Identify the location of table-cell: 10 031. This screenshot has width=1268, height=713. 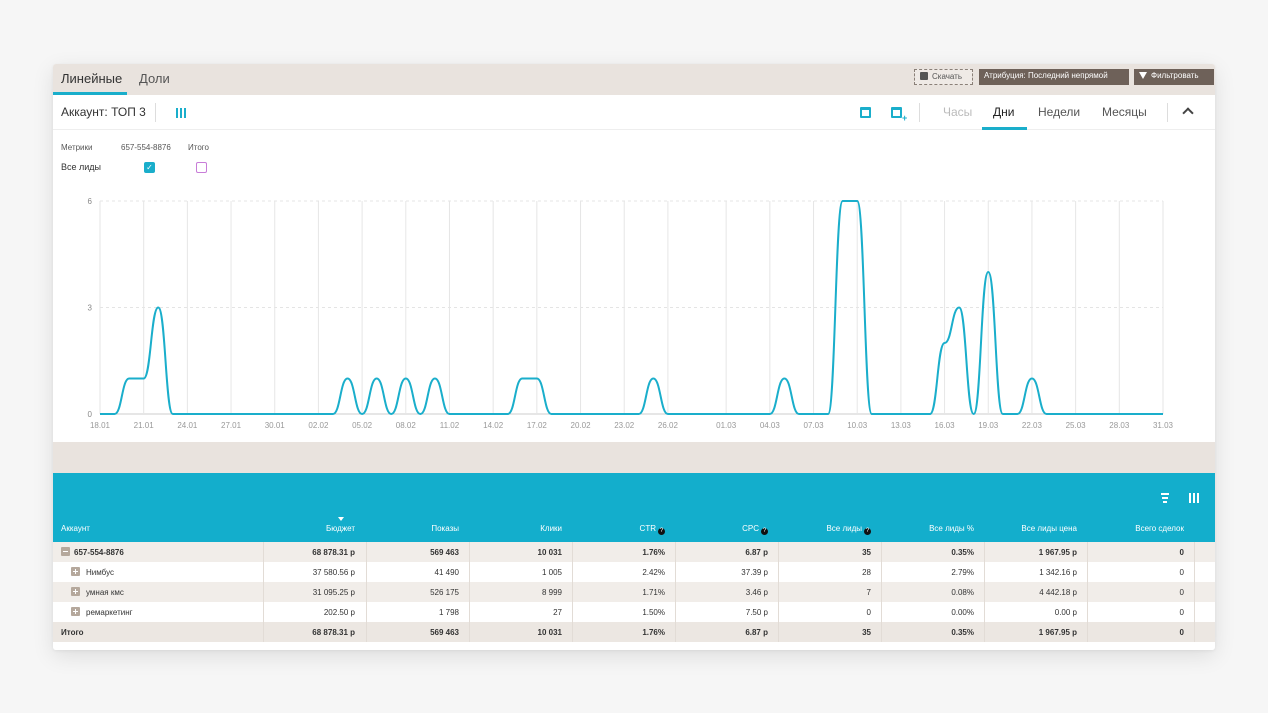
(549, 632).